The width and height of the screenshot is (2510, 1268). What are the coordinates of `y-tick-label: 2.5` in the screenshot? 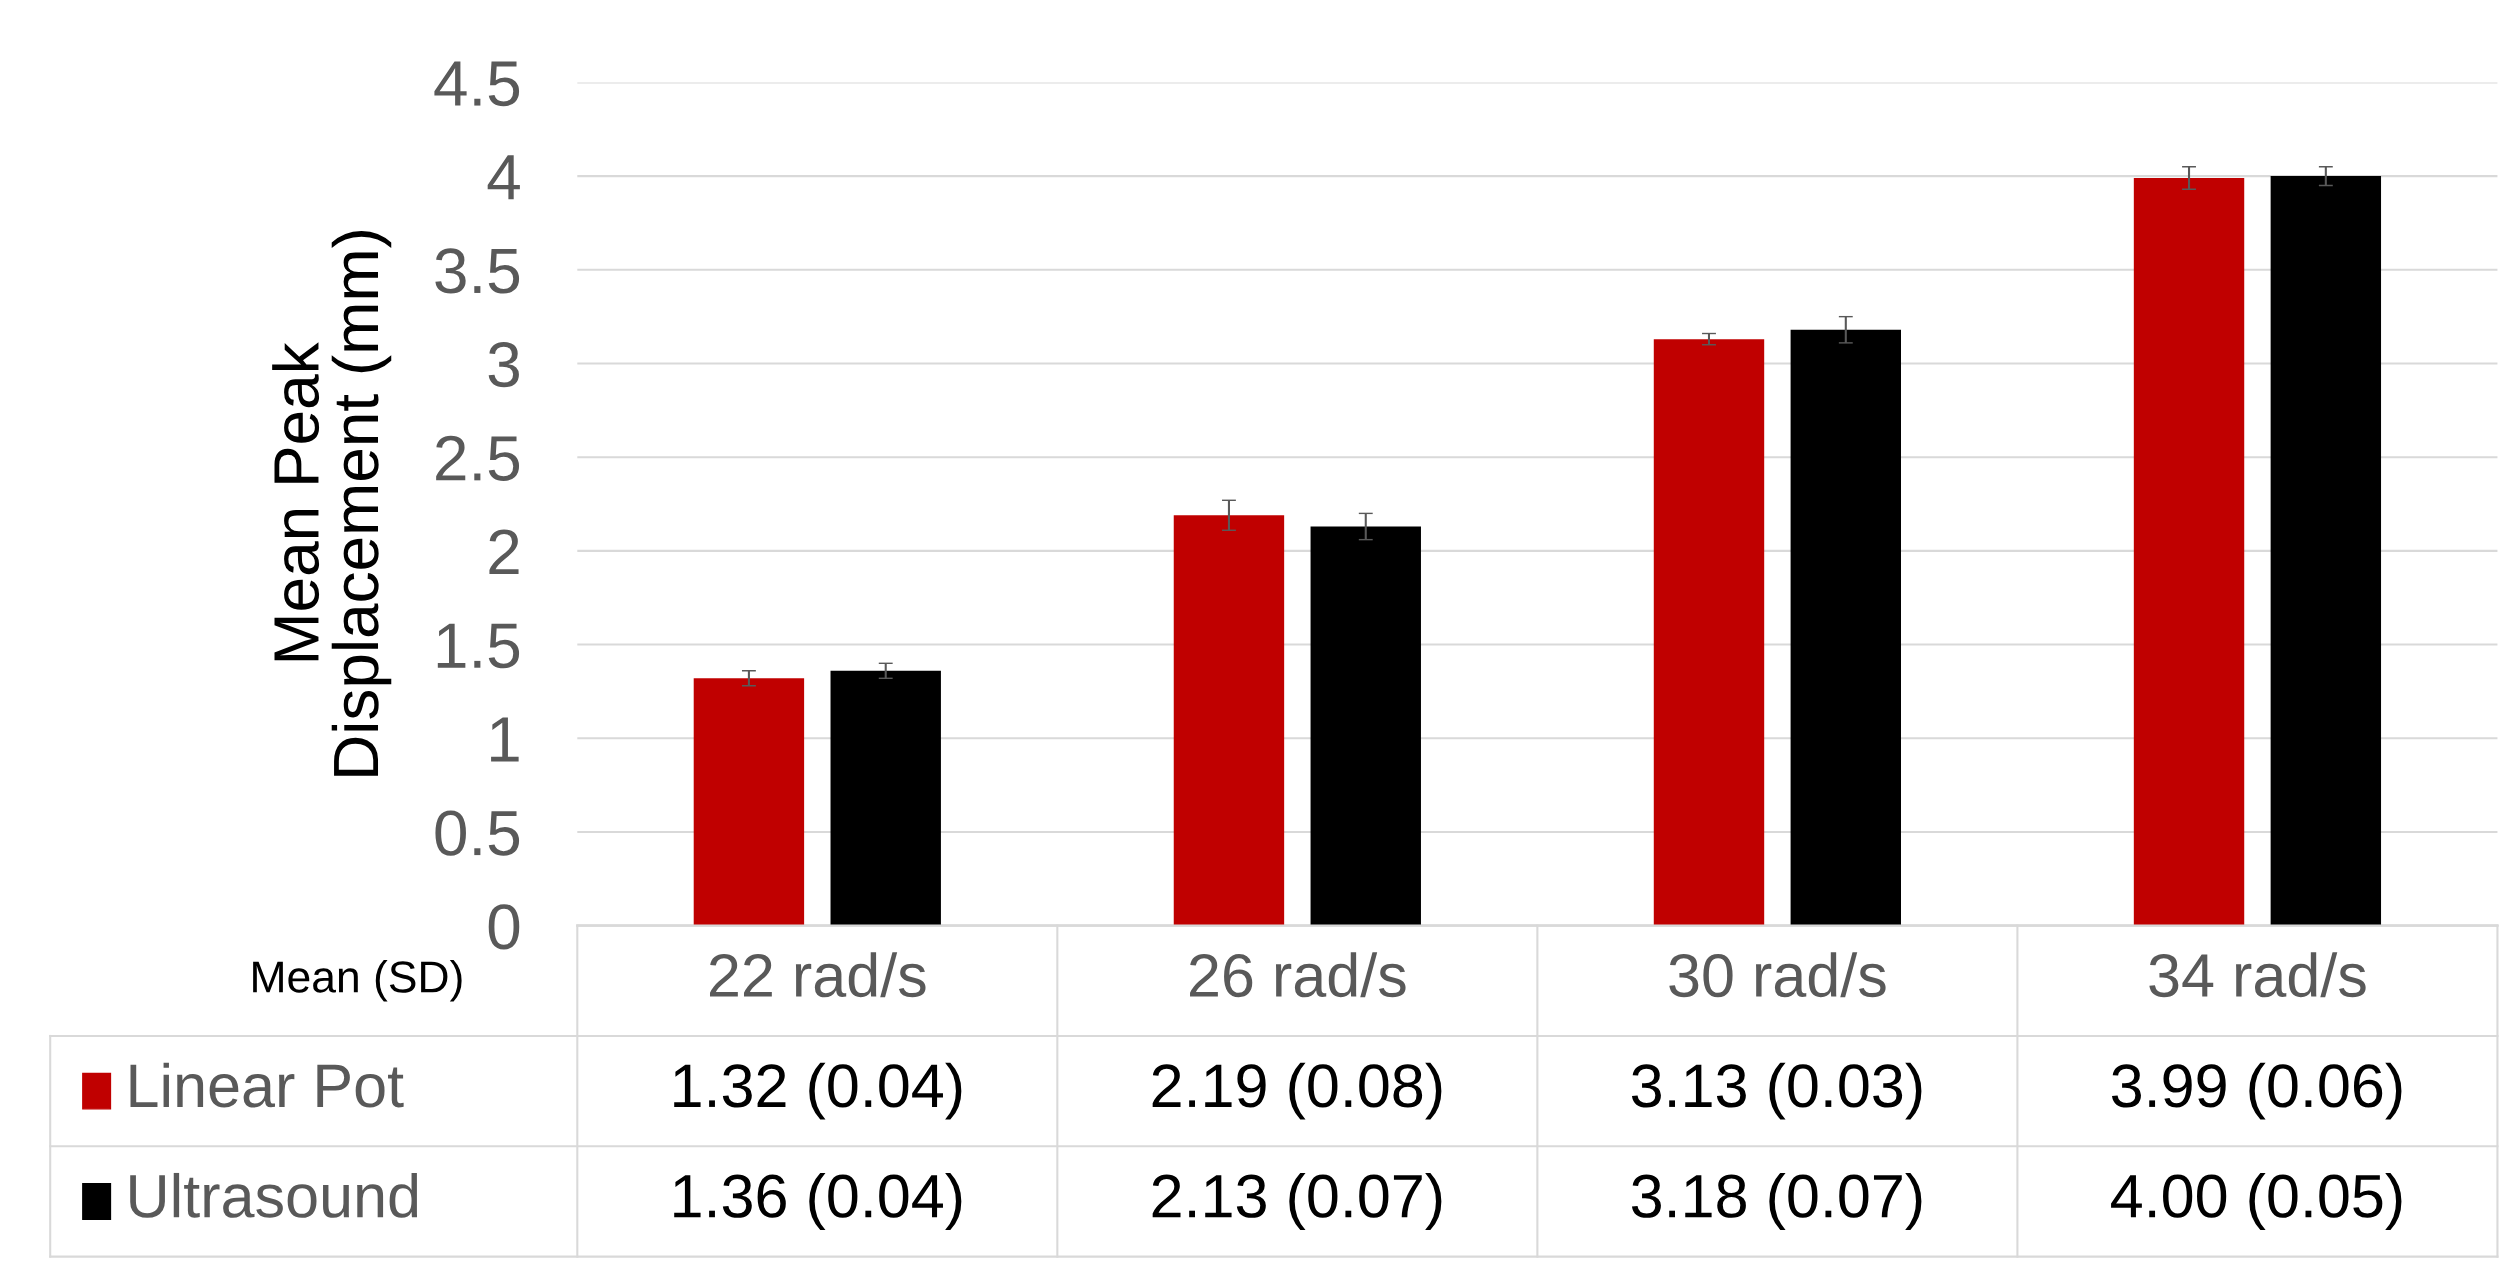 It's located at (478, 458).